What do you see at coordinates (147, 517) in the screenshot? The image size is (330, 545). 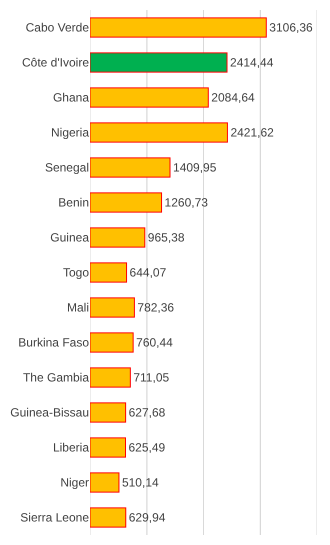 I see `data-label: 629,94` at bounding box center [147, 517].